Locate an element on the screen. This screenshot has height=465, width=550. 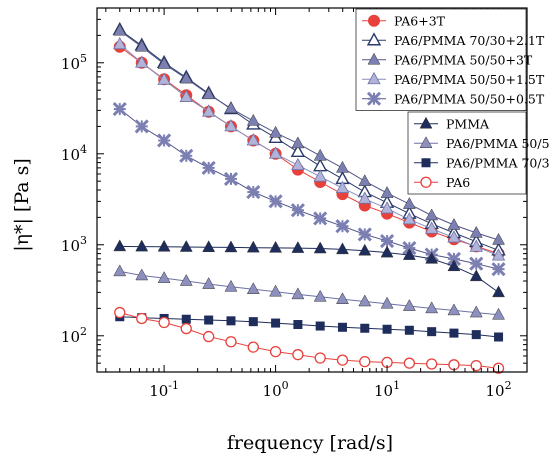
y-axis-label: |η*| [Pa s] is located at coordinates (22, 205).